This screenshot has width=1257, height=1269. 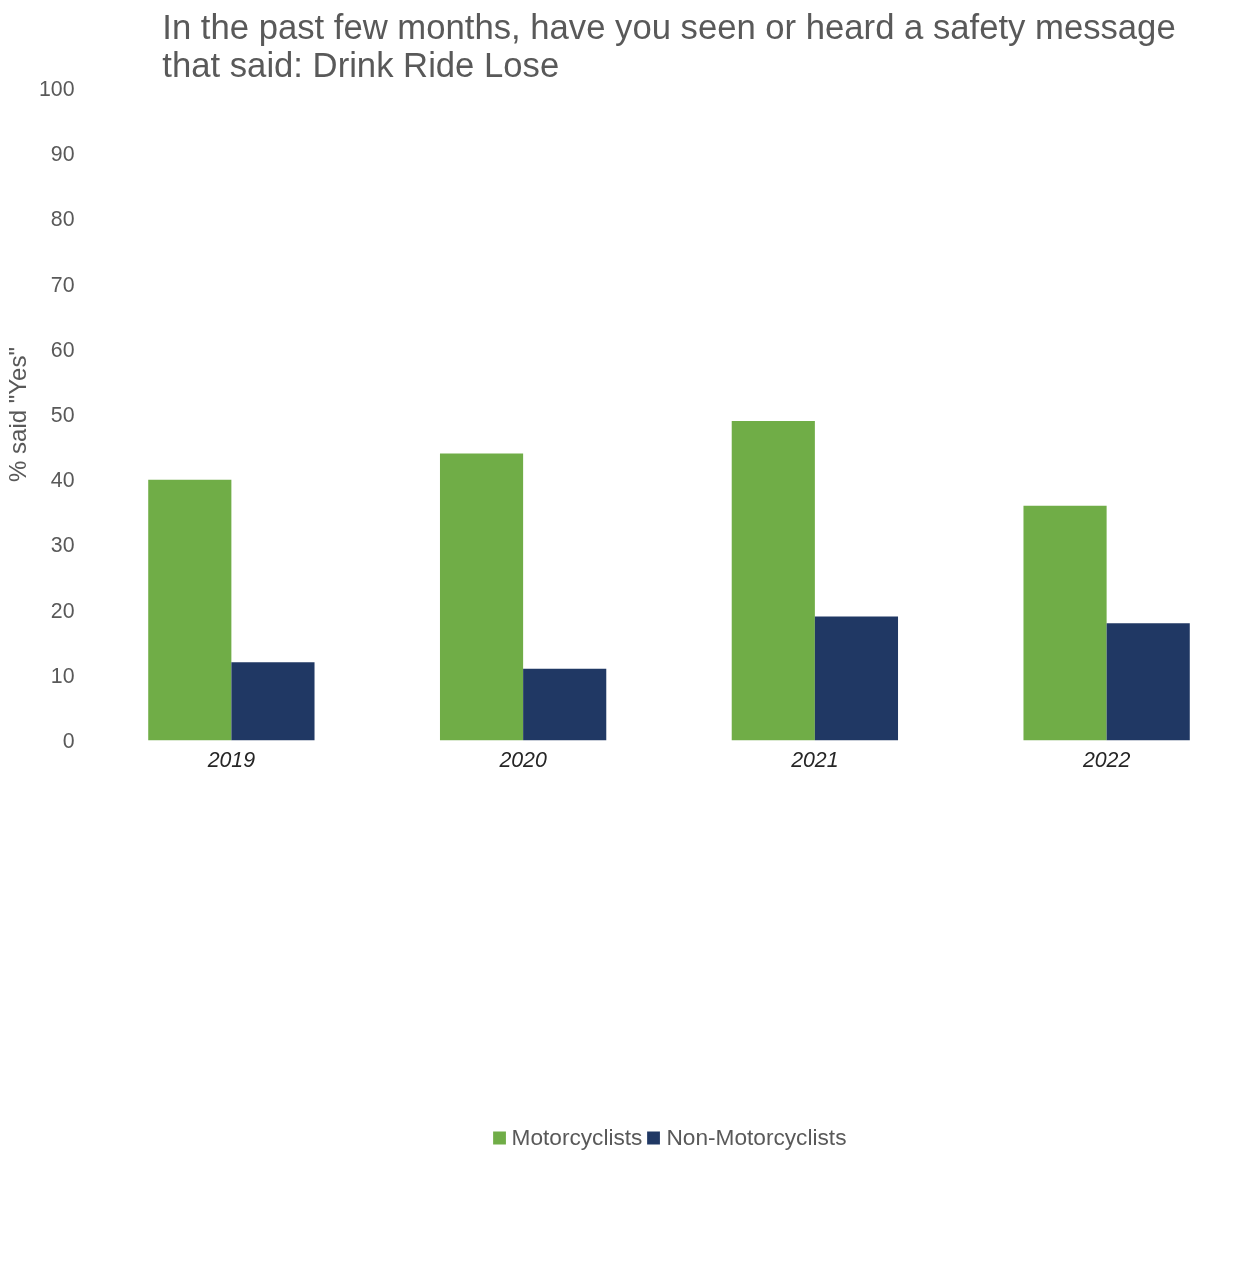 What do you see at coordinates (62, 675) in the screenshot?
I see `y-tick-label: 10` at bounding box center [62, 675].